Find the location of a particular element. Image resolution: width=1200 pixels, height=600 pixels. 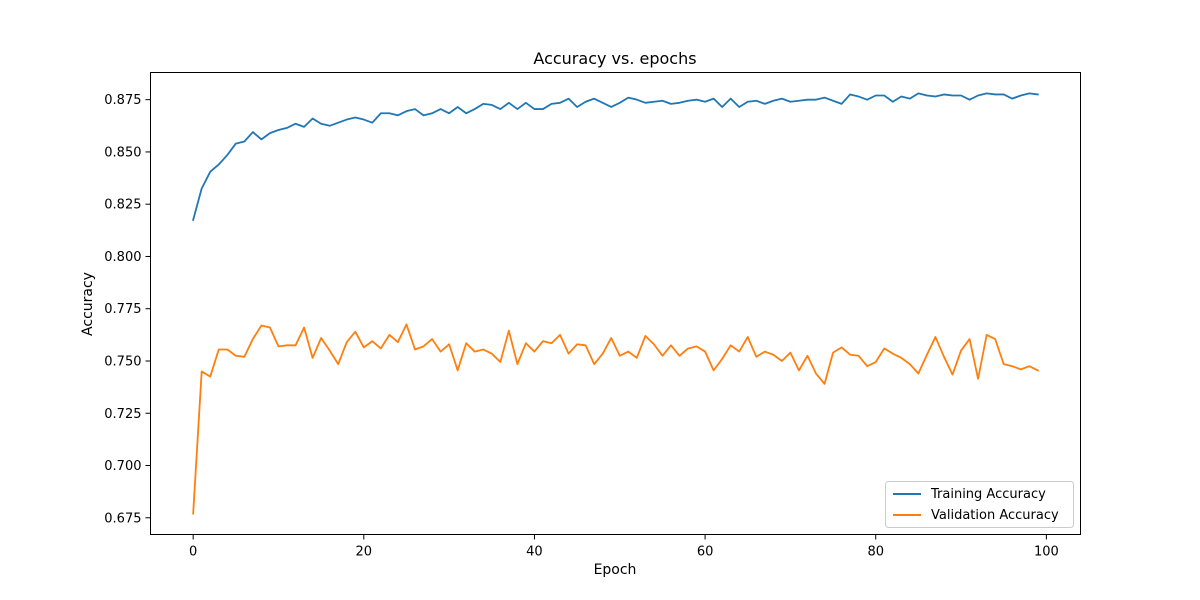

x-tick-label: 0 is located at coordinates (193, 552).